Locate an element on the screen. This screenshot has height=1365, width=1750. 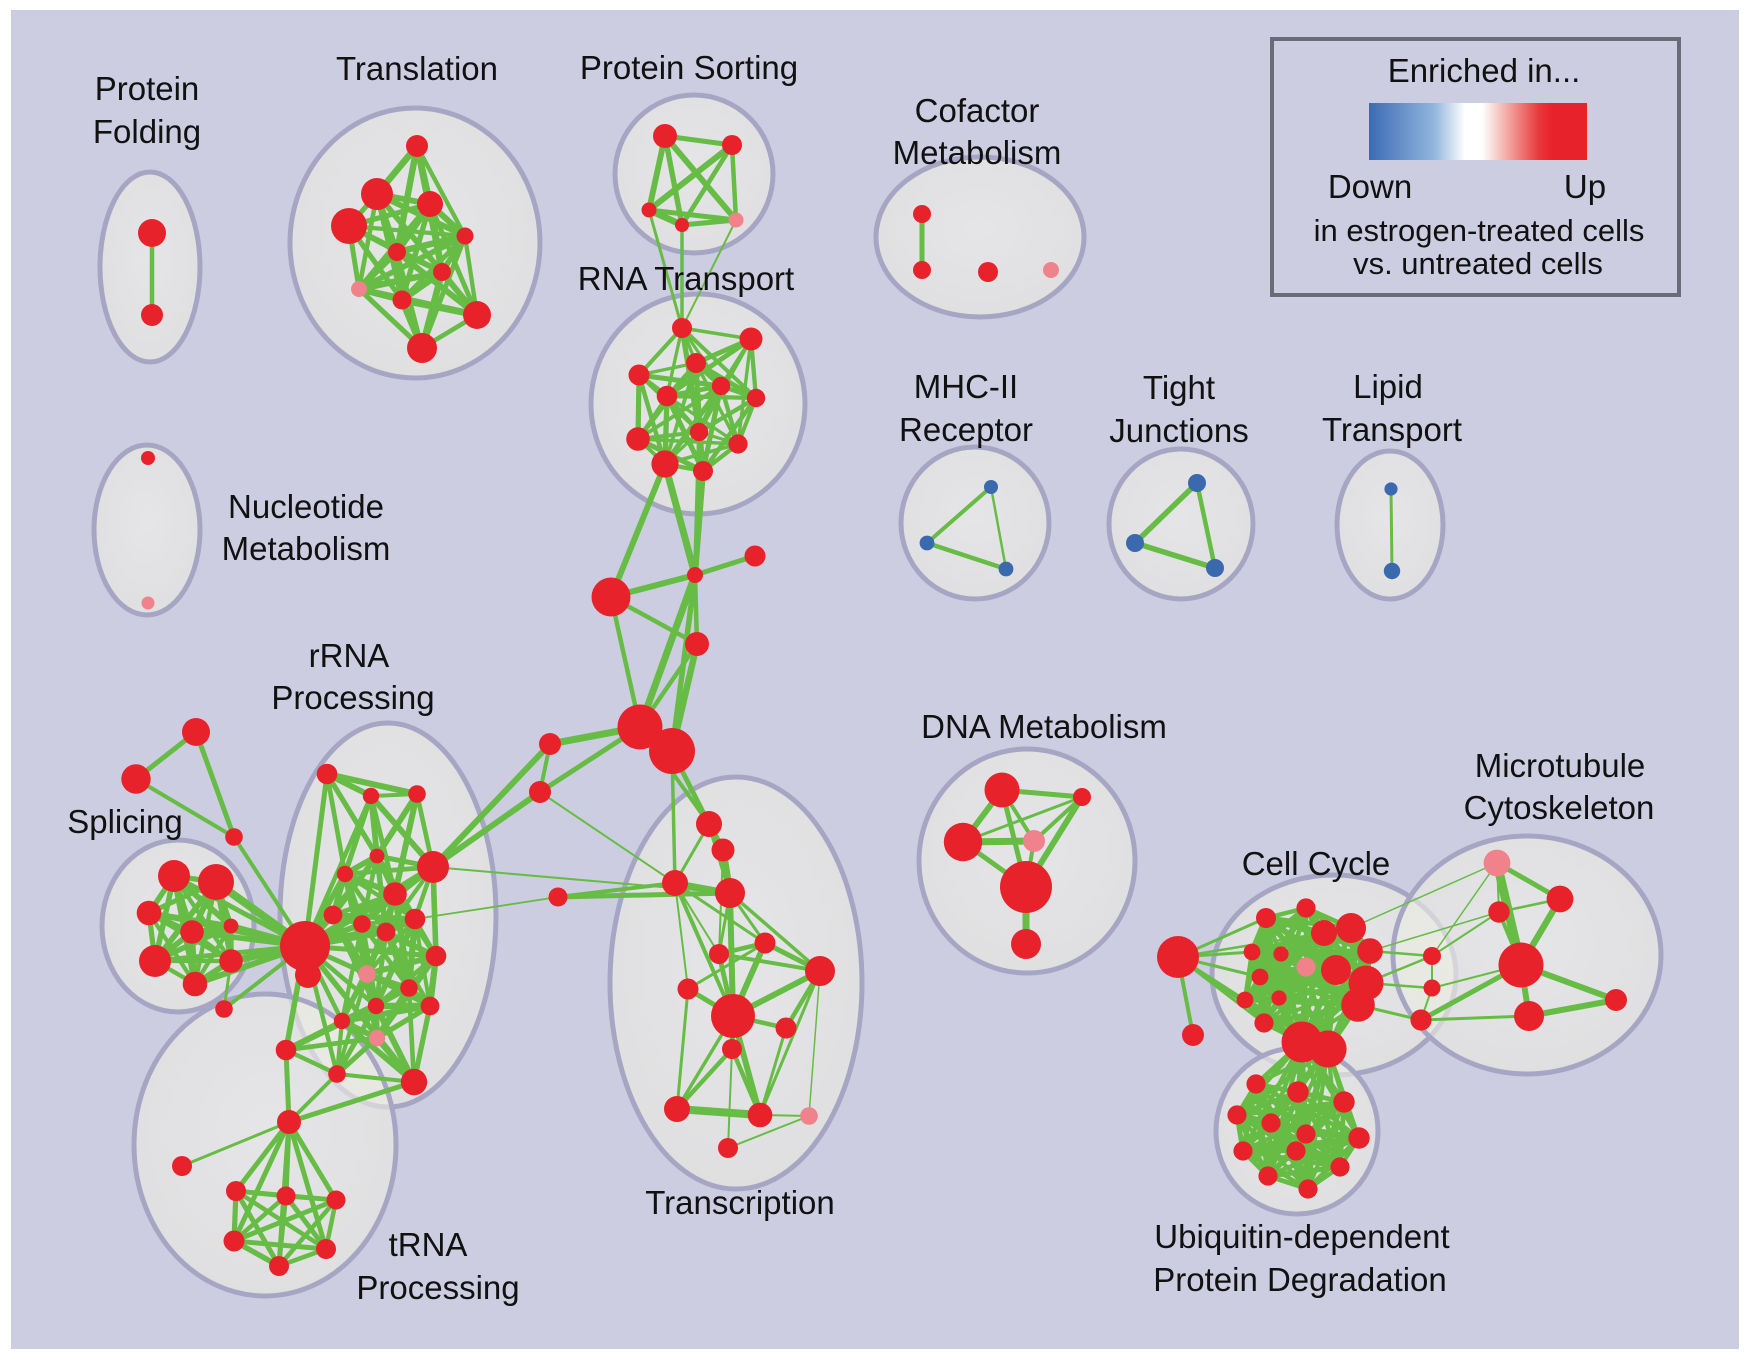
svg-text: Ubiquitin-dependent is located at coordinates (1301, 1236).